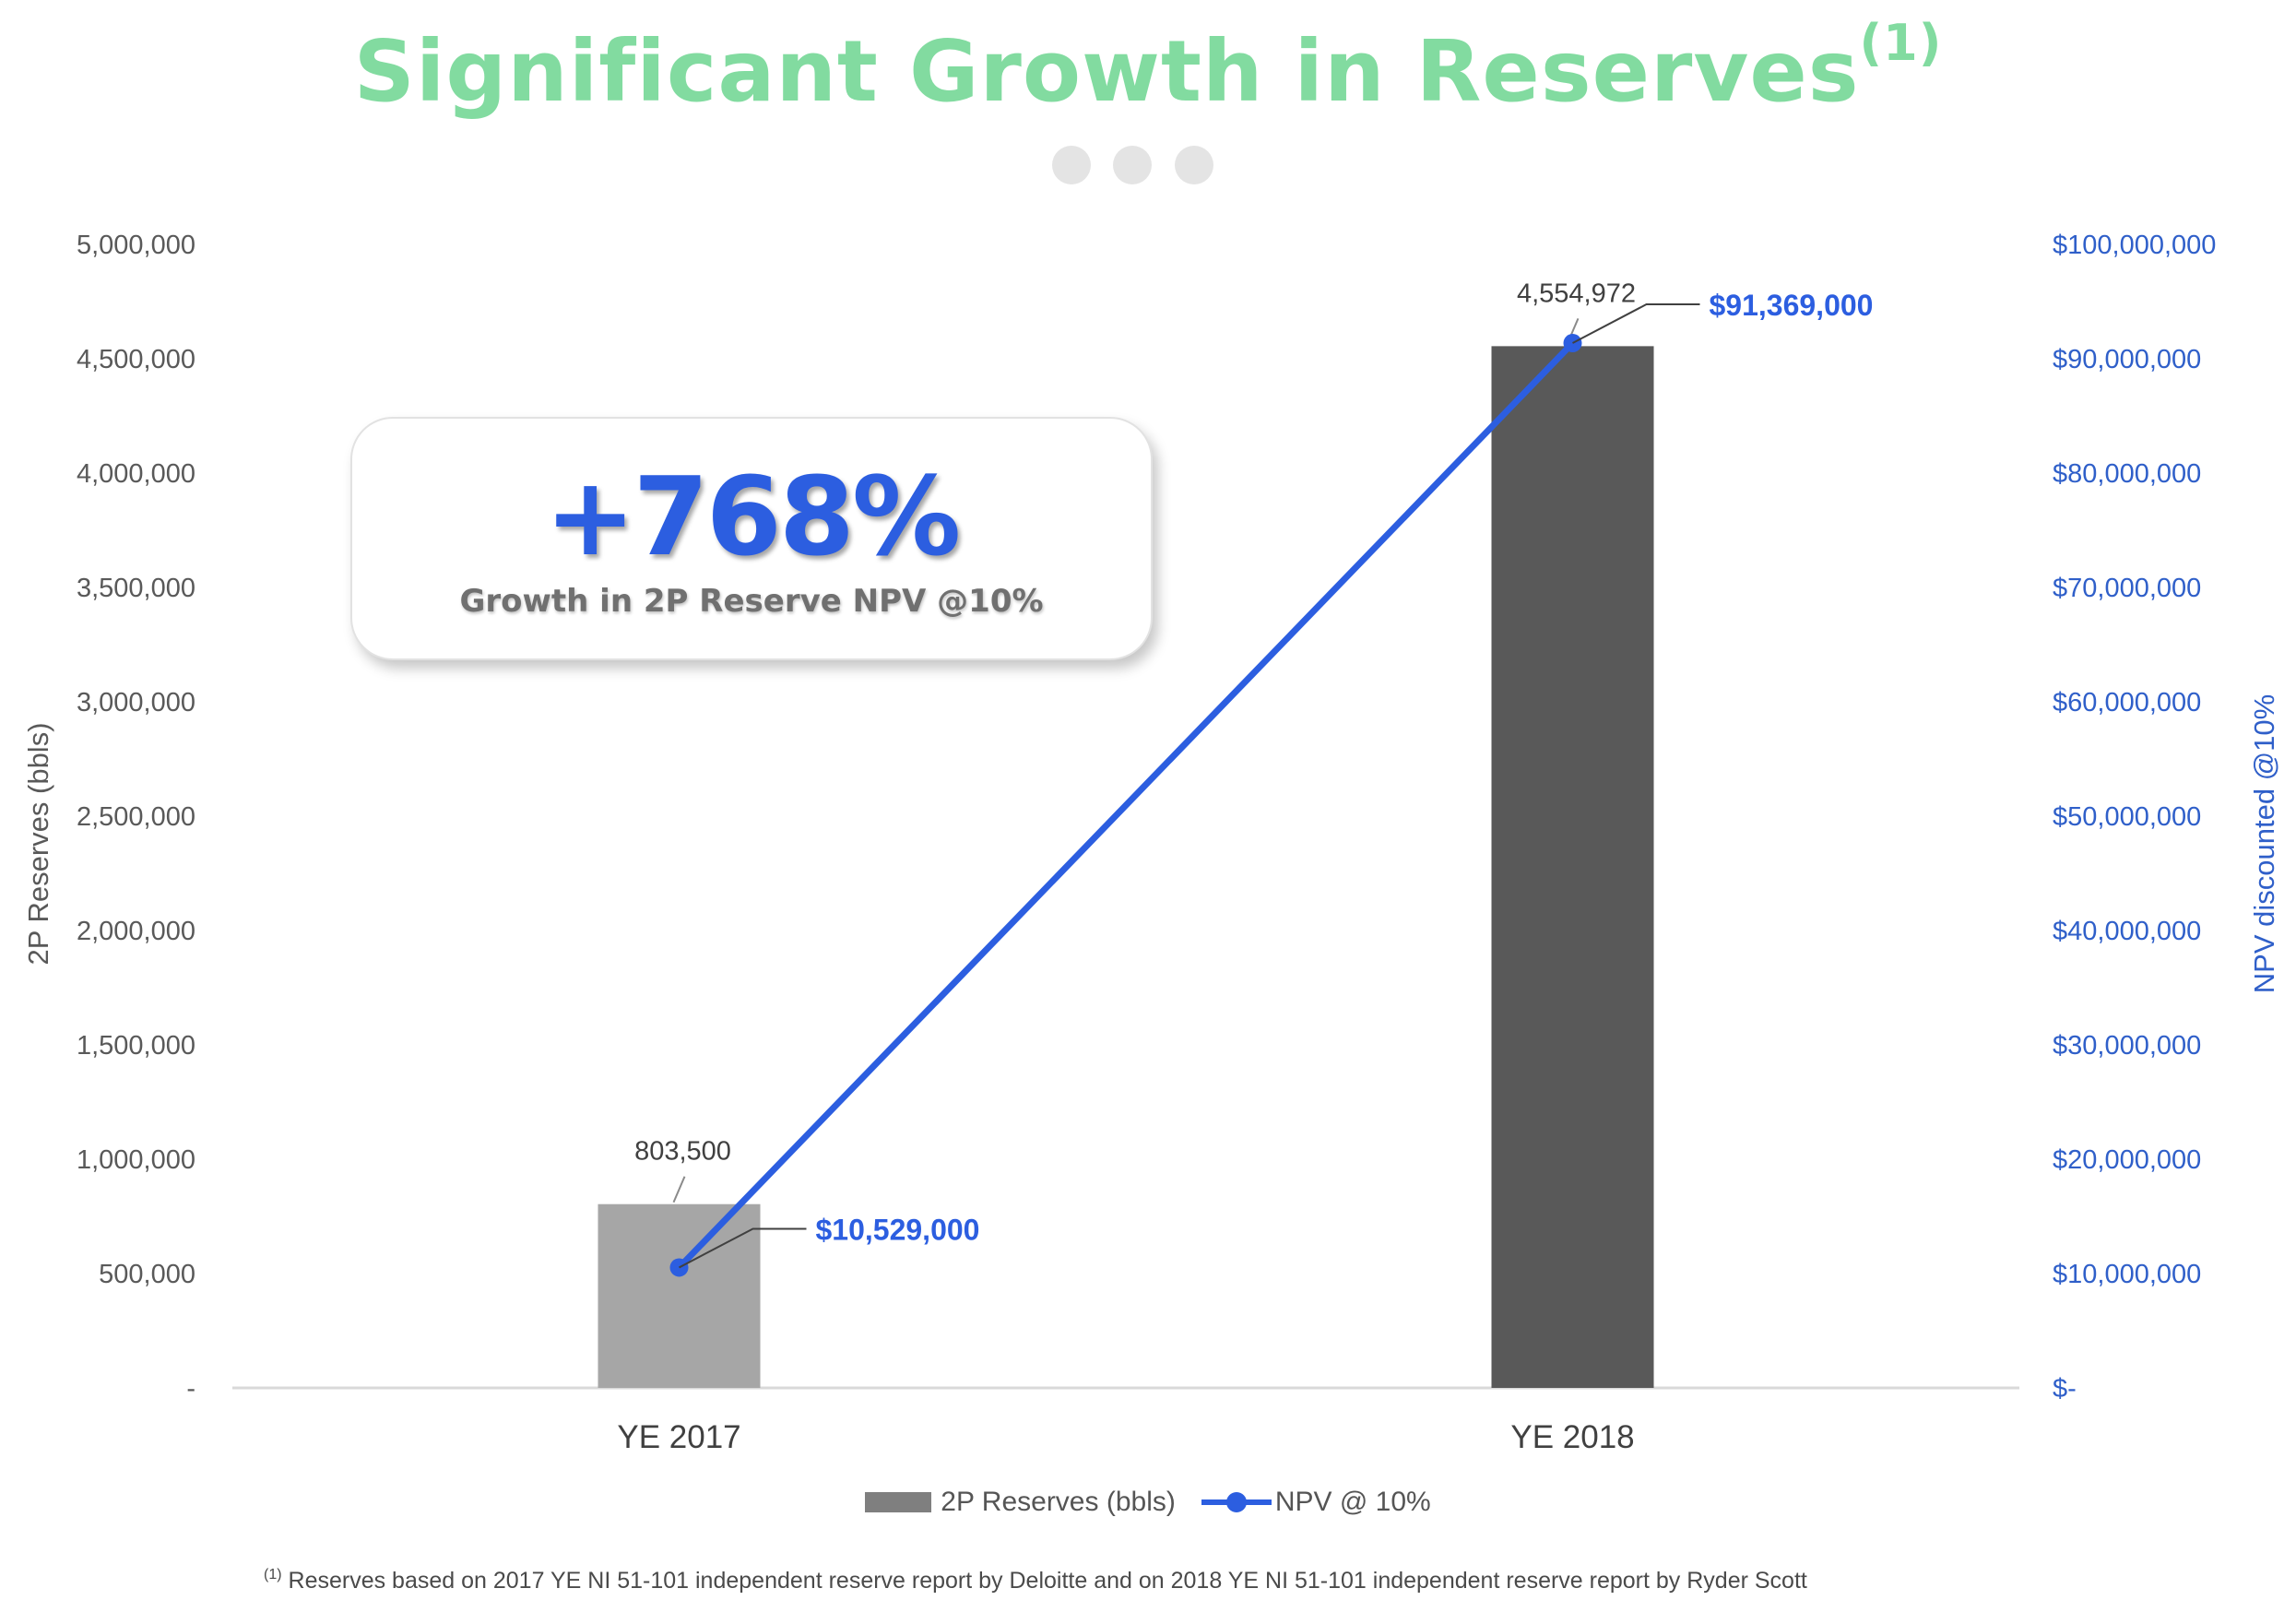 The image size is (2296, 1612). I want to click on y-tick-right: $10,000,000, so click(2127, 1274).